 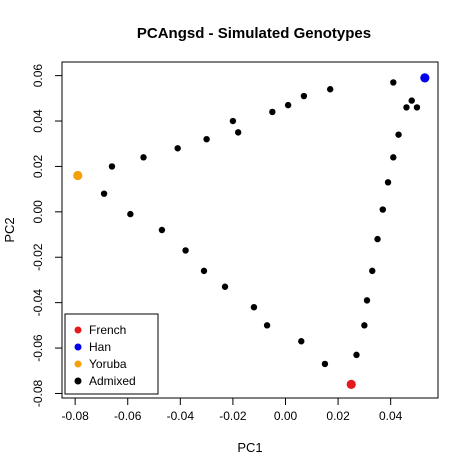 I want to click on point-yoruba, so click(x=78, y=175).